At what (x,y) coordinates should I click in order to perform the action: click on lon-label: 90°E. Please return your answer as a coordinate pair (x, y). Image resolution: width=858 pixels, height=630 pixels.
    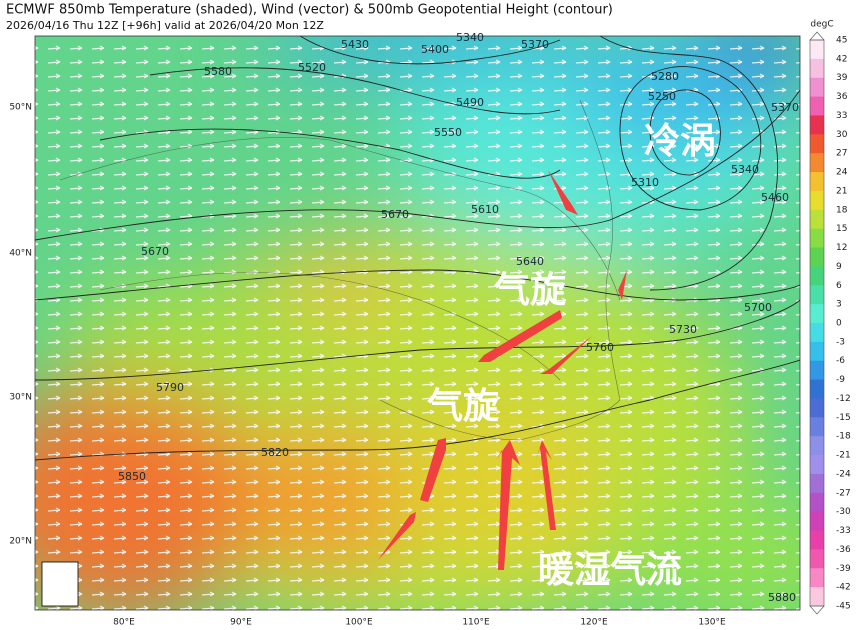
    Looking at the image, I should click on (241, 623).